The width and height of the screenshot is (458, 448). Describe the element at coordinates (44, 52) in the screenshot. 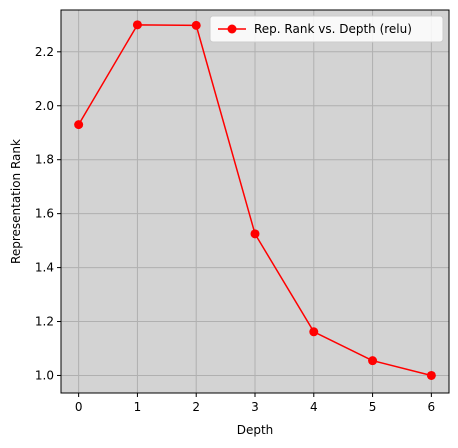

I see `y-tick-label: 2.2` at that location.